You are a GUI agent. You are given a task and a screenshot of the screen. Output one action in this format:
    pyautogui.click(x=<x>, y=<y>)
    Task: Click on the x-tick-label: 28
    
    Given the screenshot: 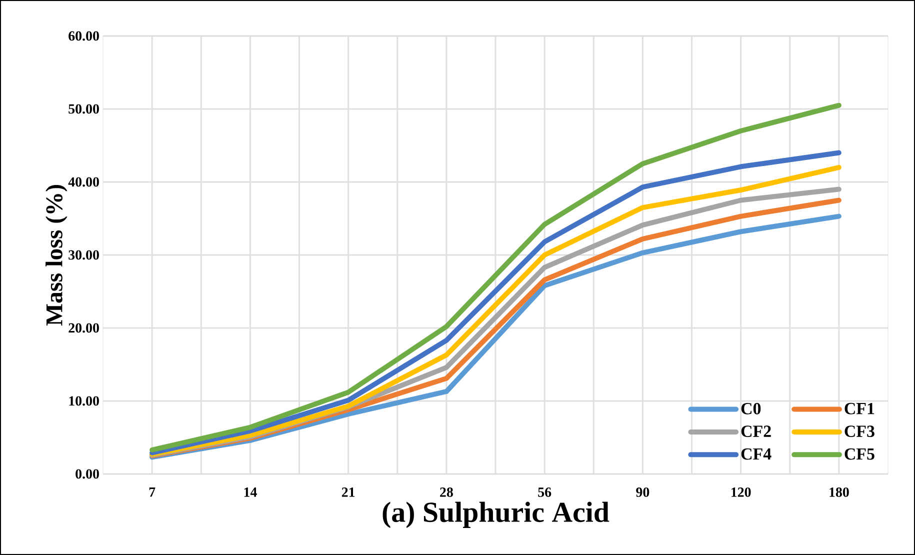 What is the action you would take?
    pyautogui.click(x=446, y=492)
    